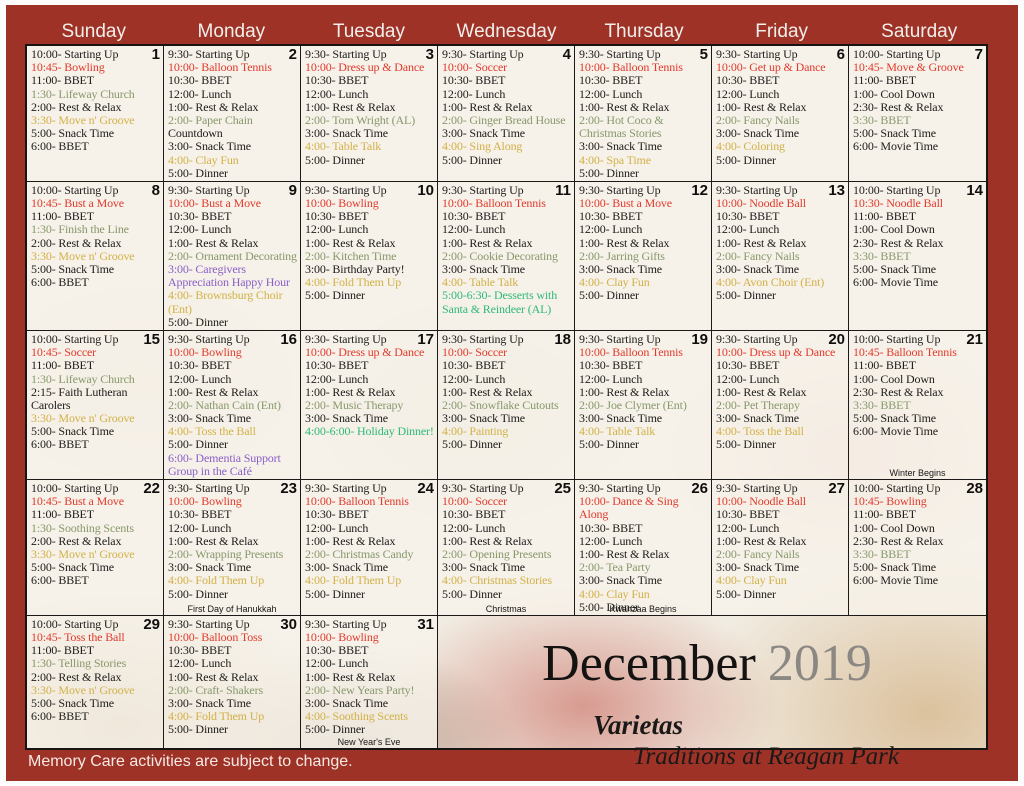 The image size is (1024, 786). Describe the element at coordinates (210, 119) in the screenshot. I see `event-line: 2:00- Paper Chain` at that location.